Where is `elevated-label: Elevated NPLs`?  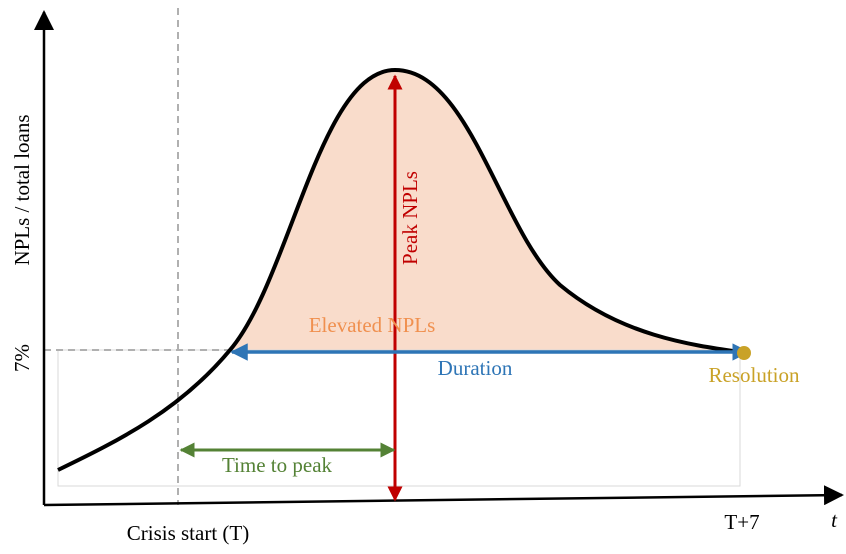
elevated-label: Elevated NPLs is located at coordinates (372, 325).